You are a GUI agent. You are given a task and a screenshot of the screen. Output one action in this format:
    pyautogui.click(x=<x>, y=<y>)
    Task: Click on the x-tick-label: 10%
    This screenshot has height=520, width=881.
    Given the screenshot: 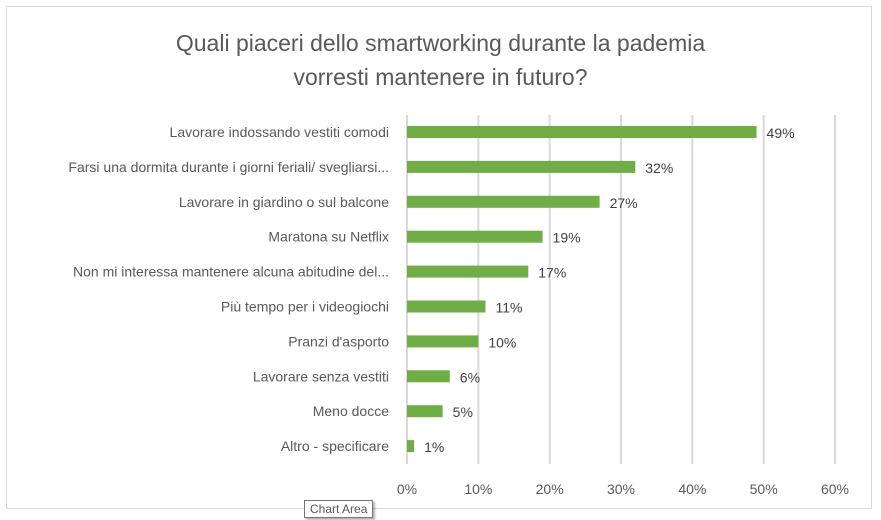 What is the action you would take?
    pyautogui.click(x=478, y=489)
    